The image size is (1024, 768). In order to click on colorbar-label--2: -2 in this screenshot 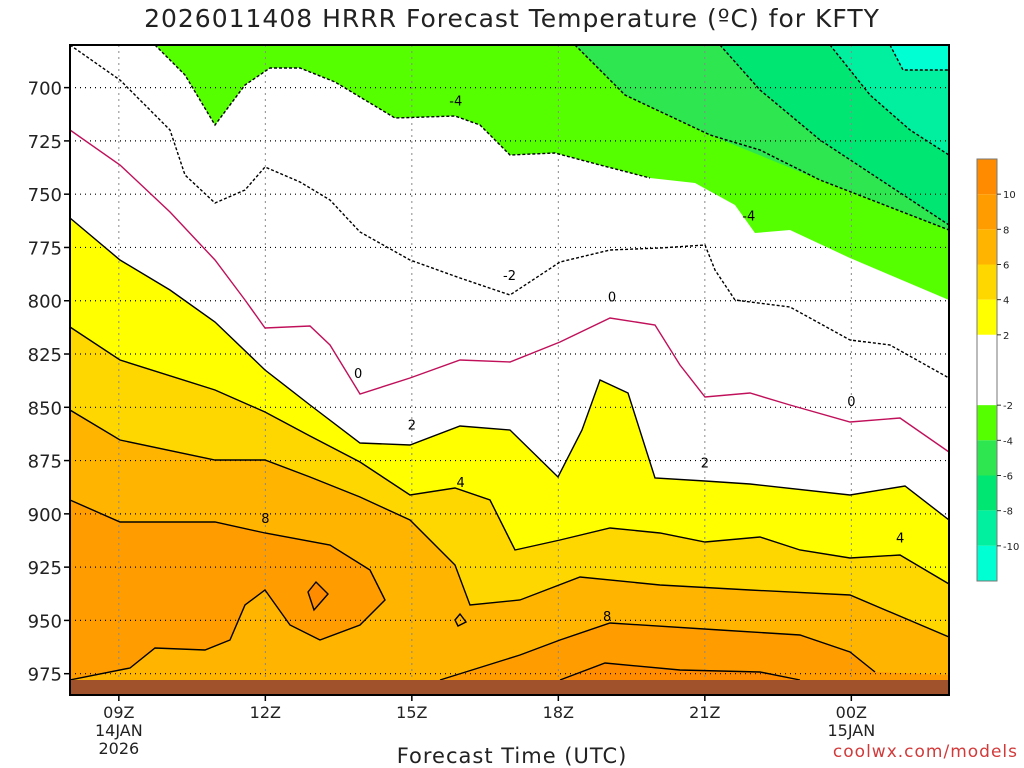, I will do `click(1008, 406)`.